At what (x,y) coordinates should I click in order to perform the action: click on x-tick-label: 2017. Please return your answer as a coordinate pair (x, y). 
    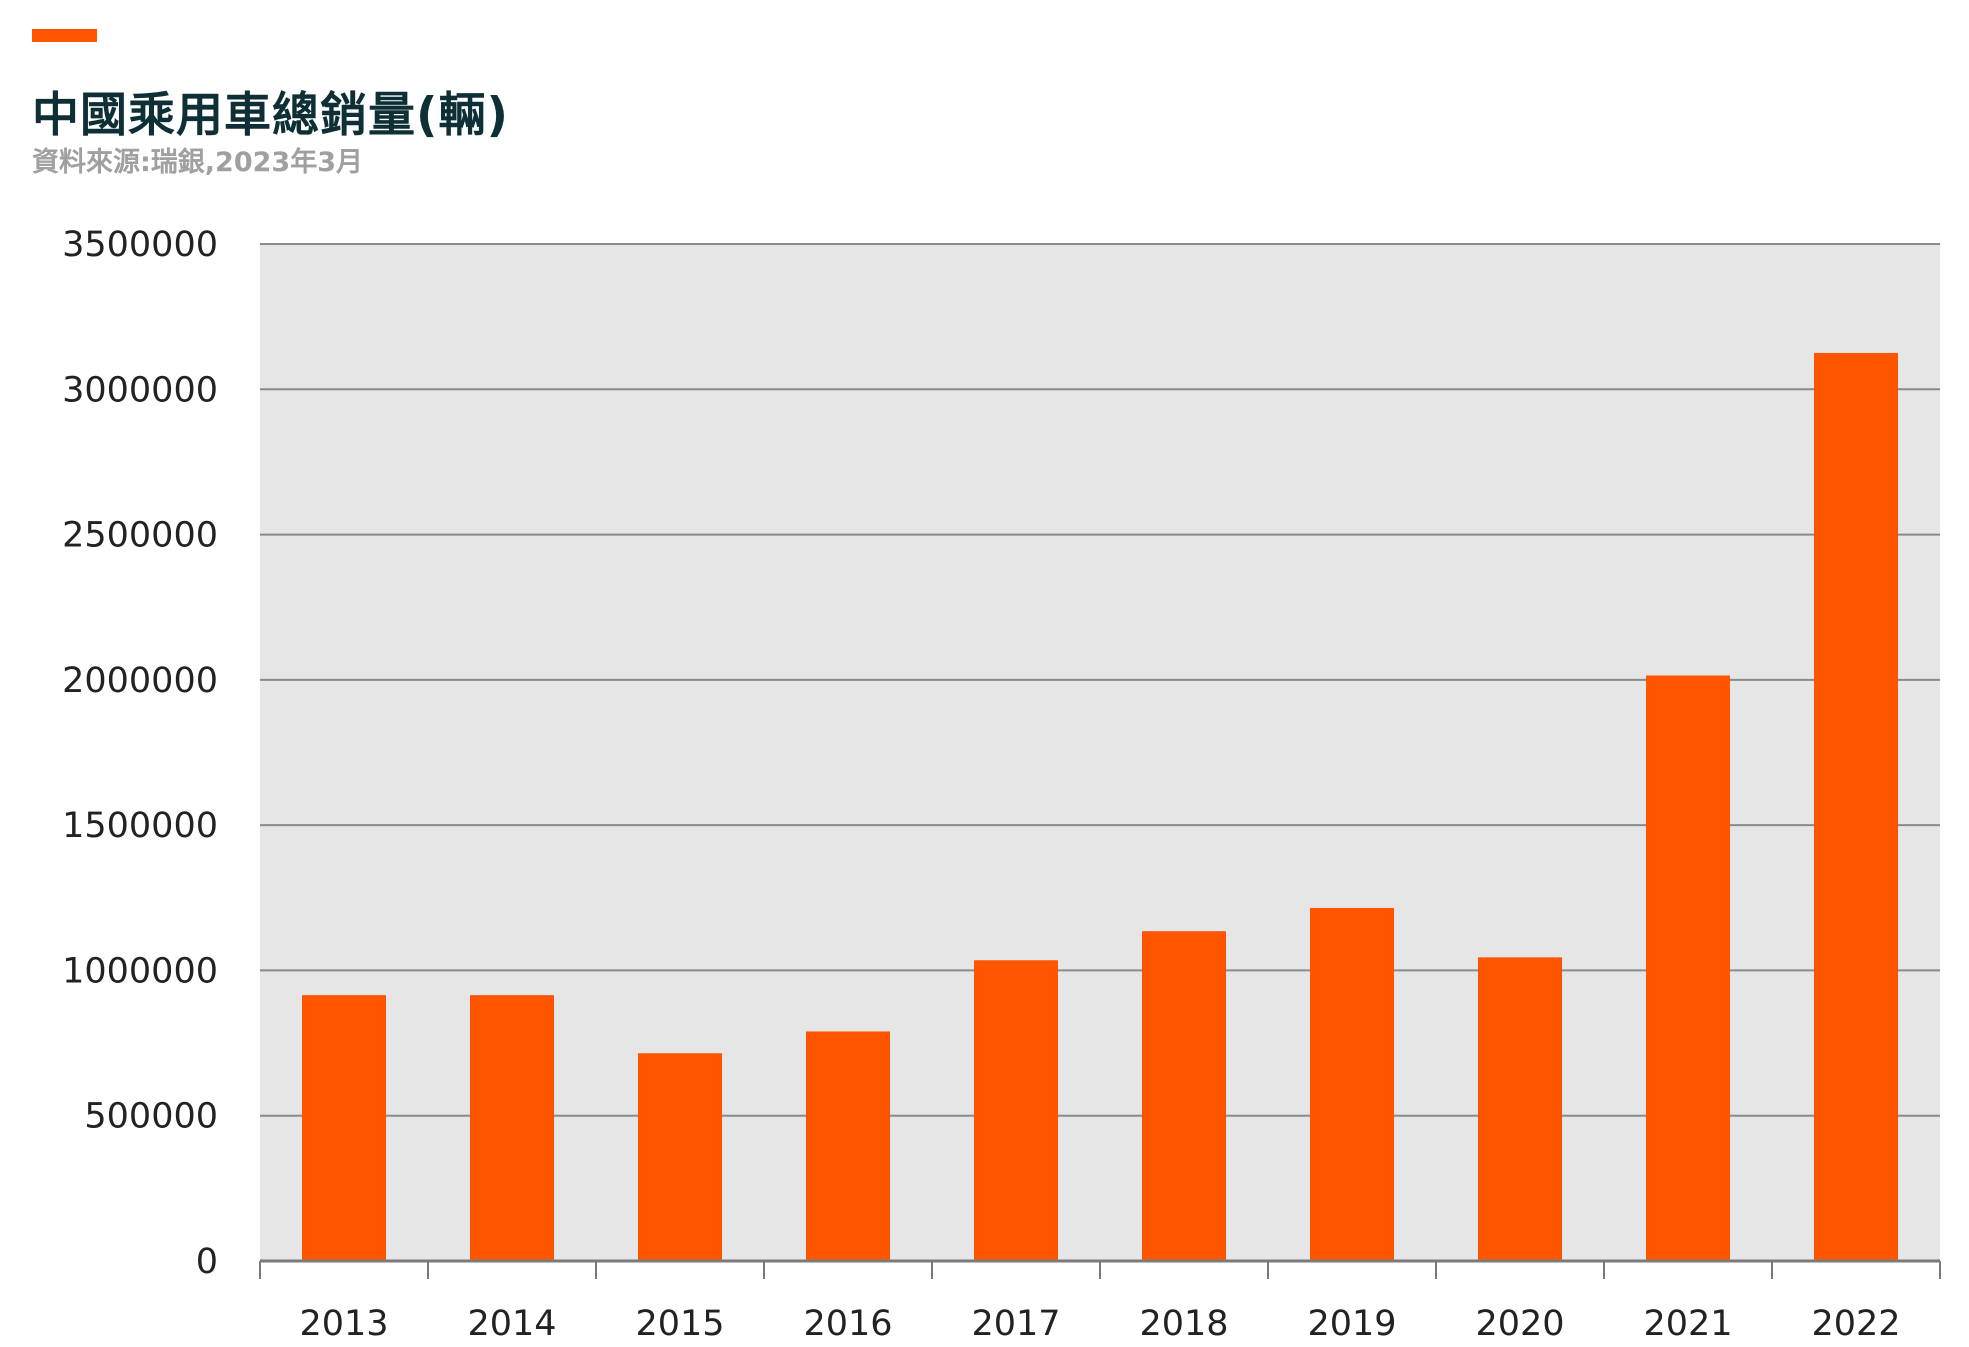
    Looking at the image, I should click on (1015, 1324).